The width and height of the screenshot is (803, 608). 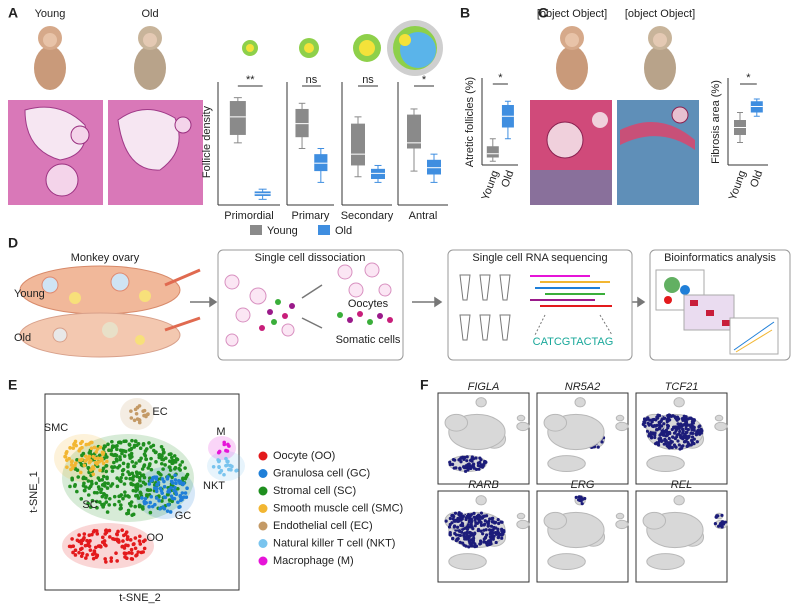 What do you see at coordinates (424, 385) in the screenshot?
I see `panel-label: F` at bounding box center [424, 385].